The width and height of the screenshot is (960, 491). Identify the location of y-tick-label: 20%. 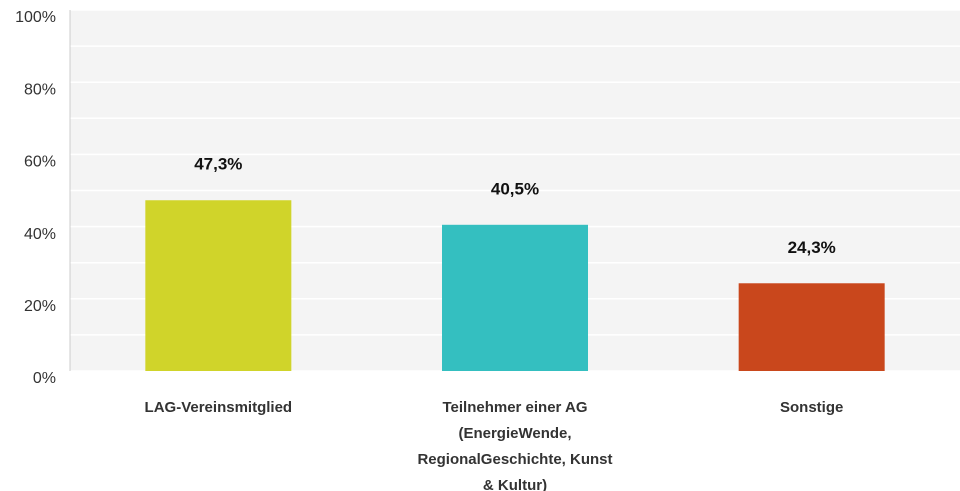
(40, 306).